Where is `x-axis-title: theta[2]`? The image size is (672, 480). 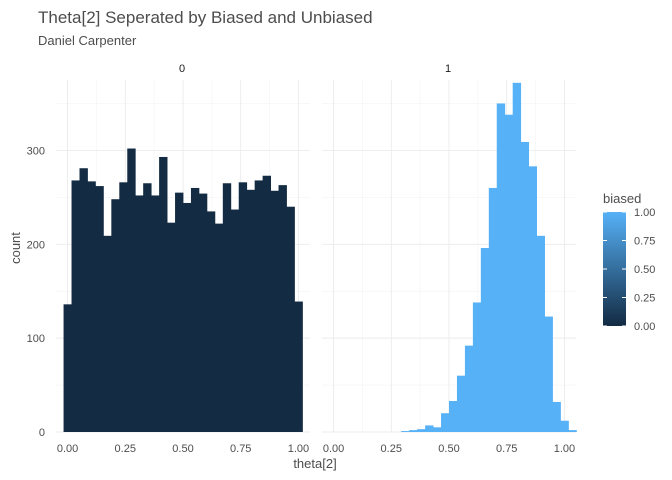 x-axis-title: theta[2] is located at coordinates (314, 463).